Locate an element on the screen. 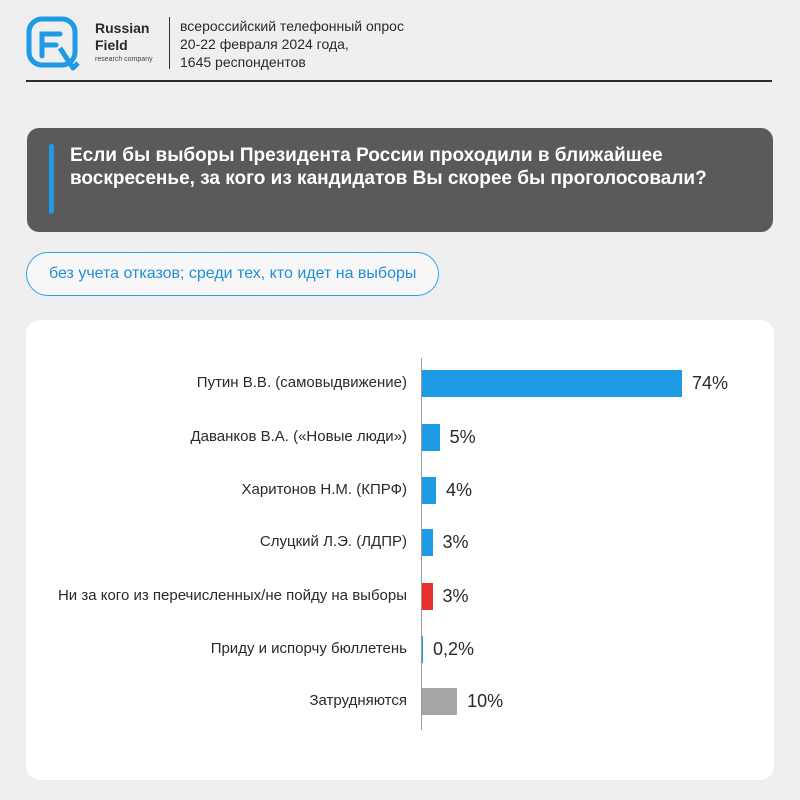 The image size is (800, 800). header-rule is located at coordinates (399, 81).